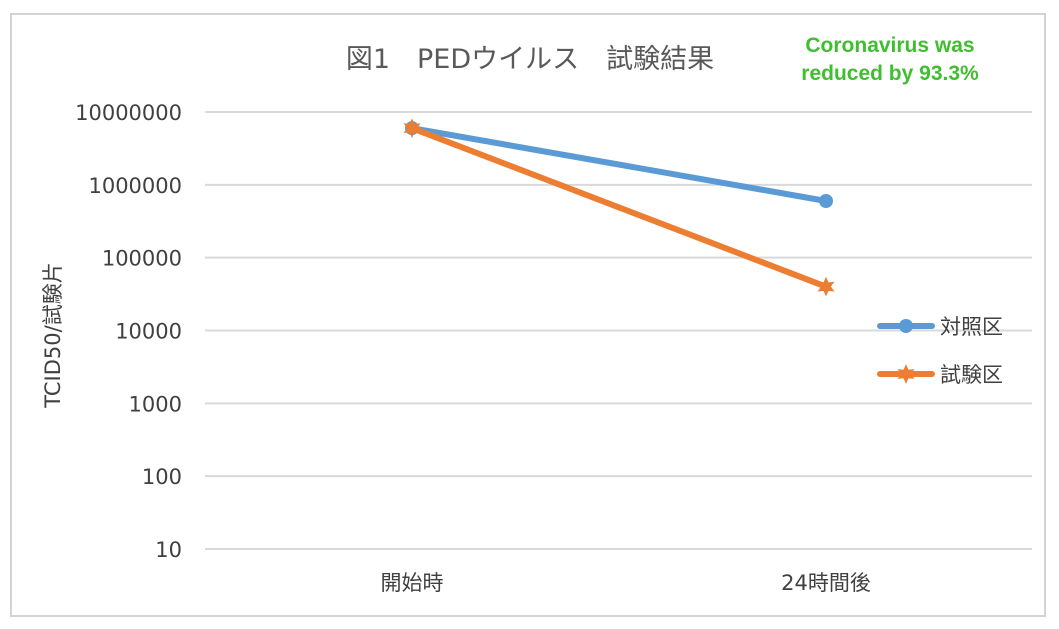  Describe the element at coordinates (889, 45) in the screenshot. I see `annotation-line-1: Coronavirus was` at that location.